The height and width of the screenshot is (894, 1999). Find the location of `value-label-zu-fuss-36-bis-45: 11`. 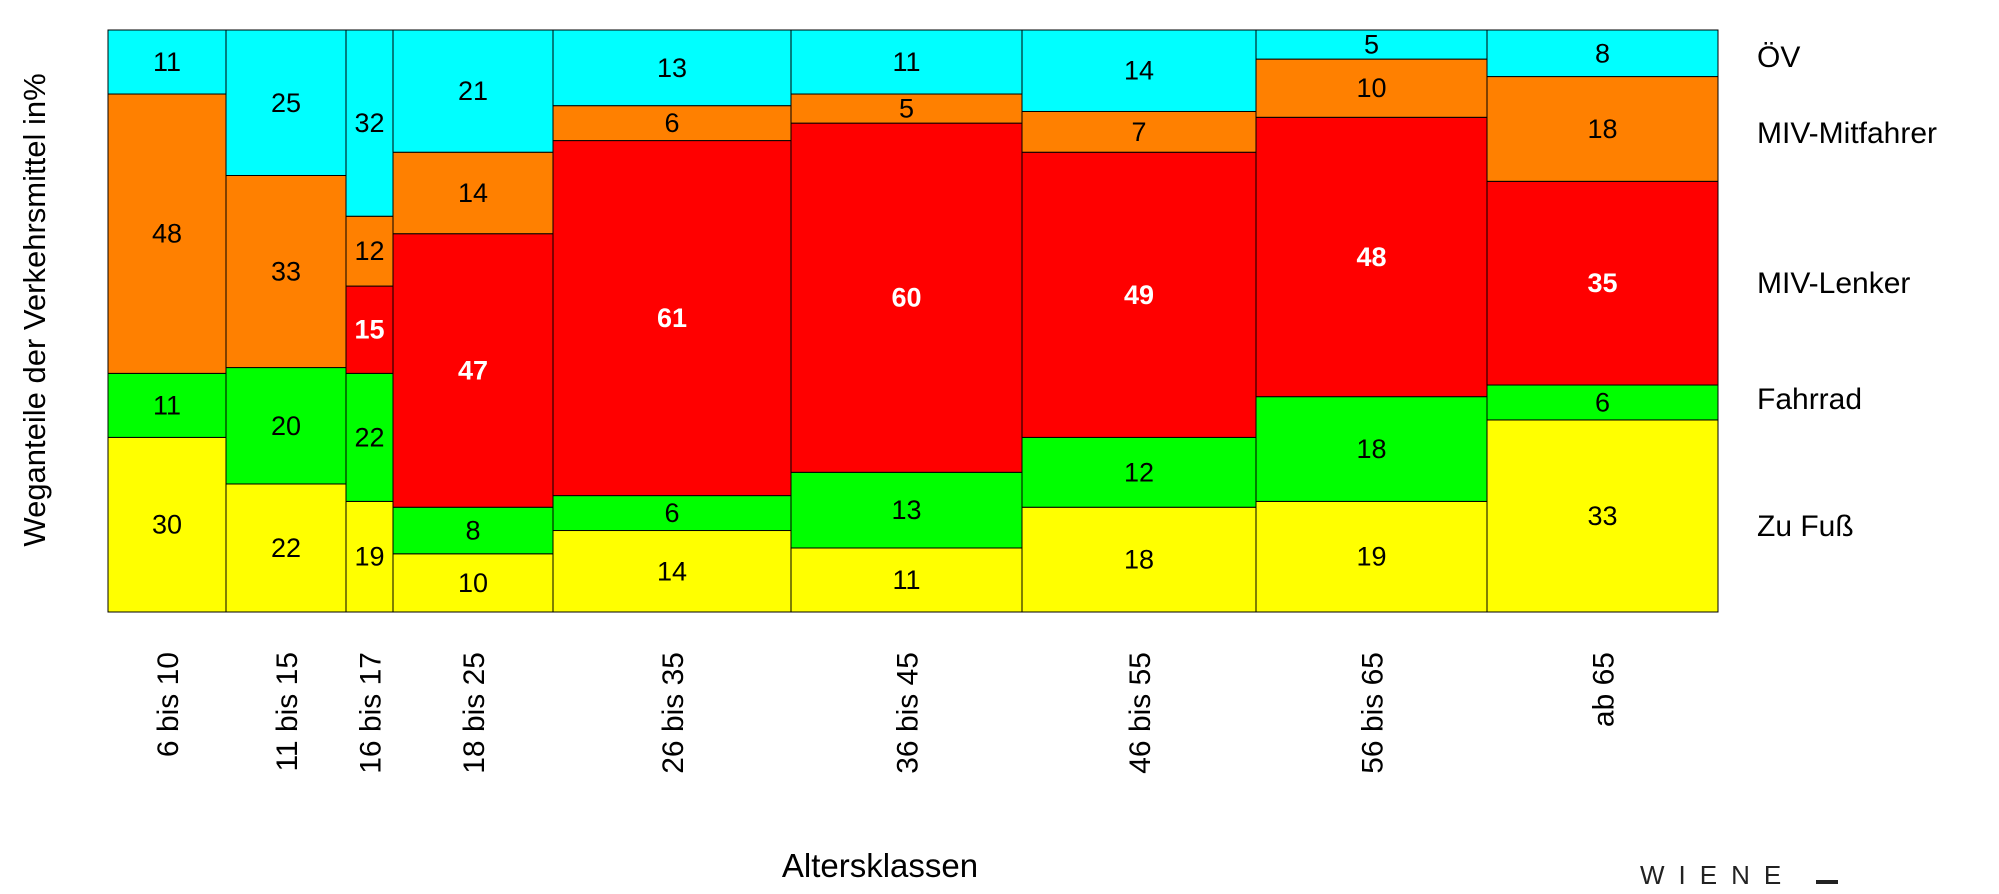

value-label-zu-fuss-36-bis-45: 11 is located at coordinates (906, 580).